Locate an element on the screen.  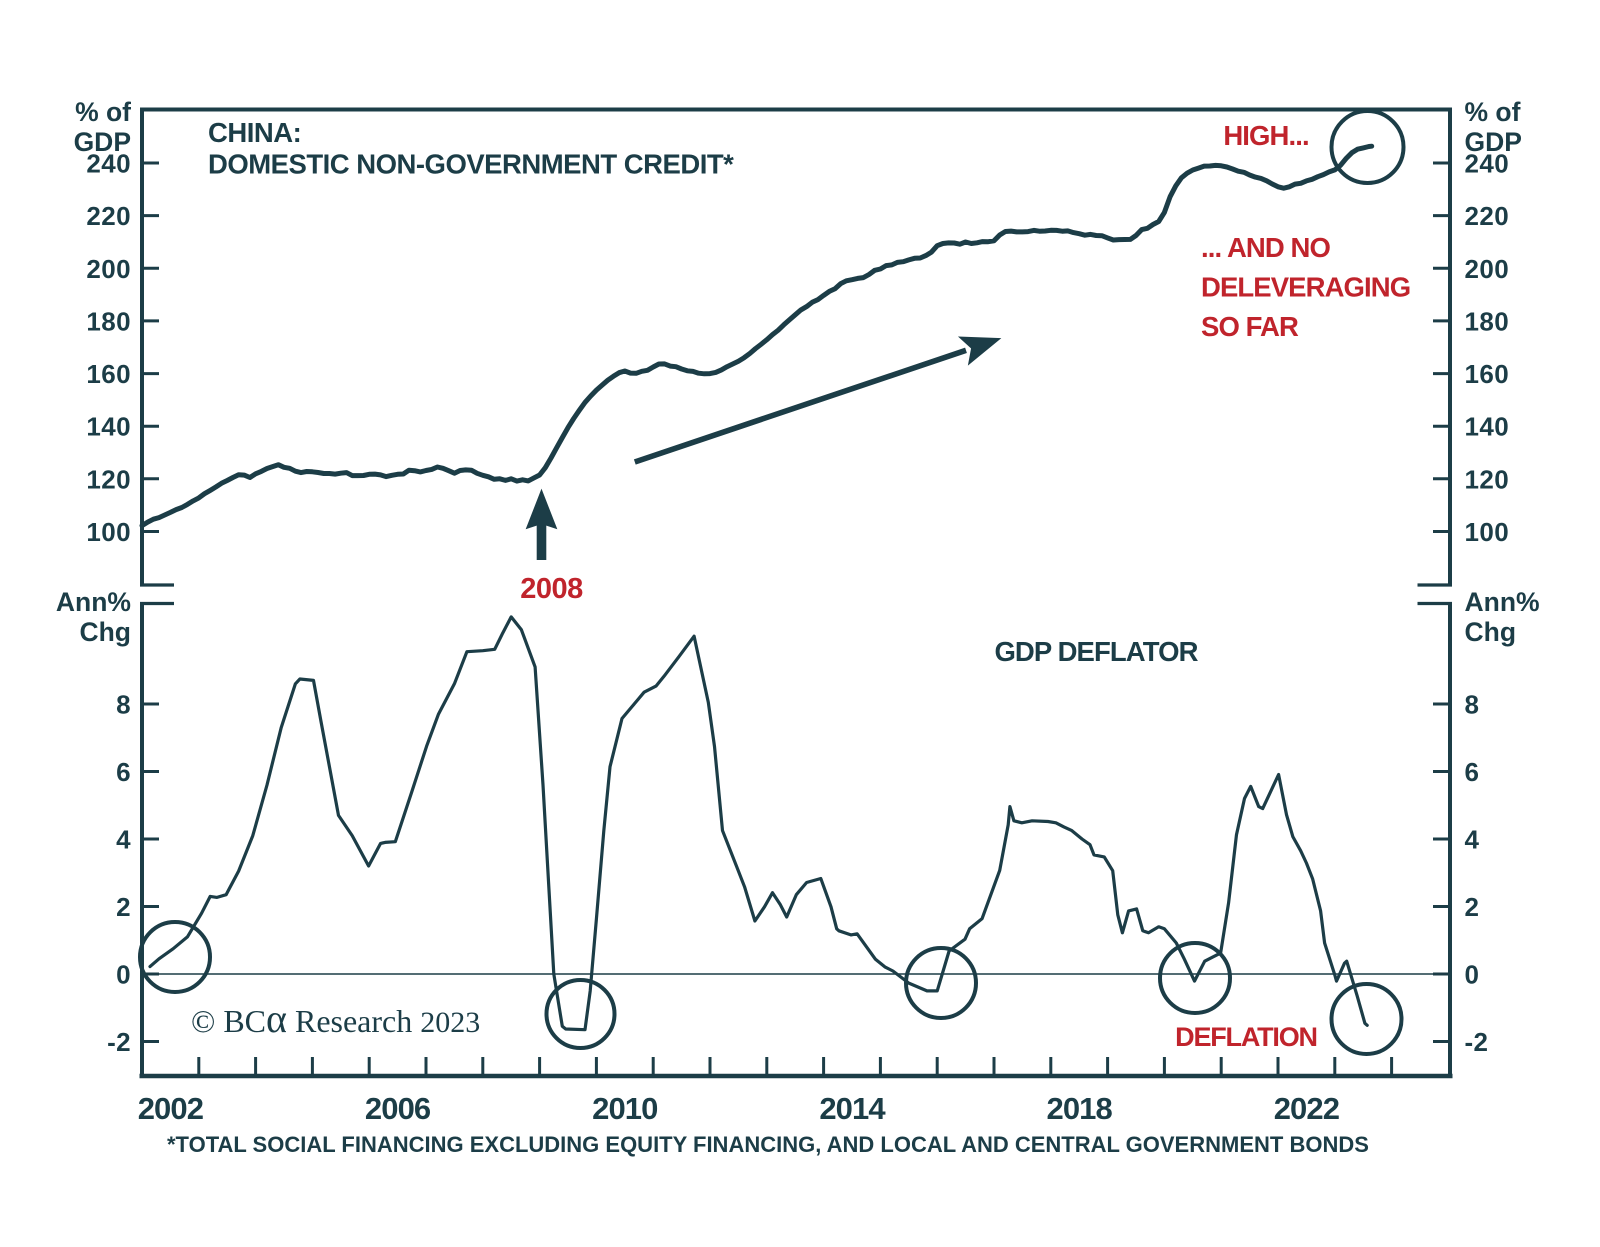
svg-text: 2022 is located at coordinates (1306, 1108).